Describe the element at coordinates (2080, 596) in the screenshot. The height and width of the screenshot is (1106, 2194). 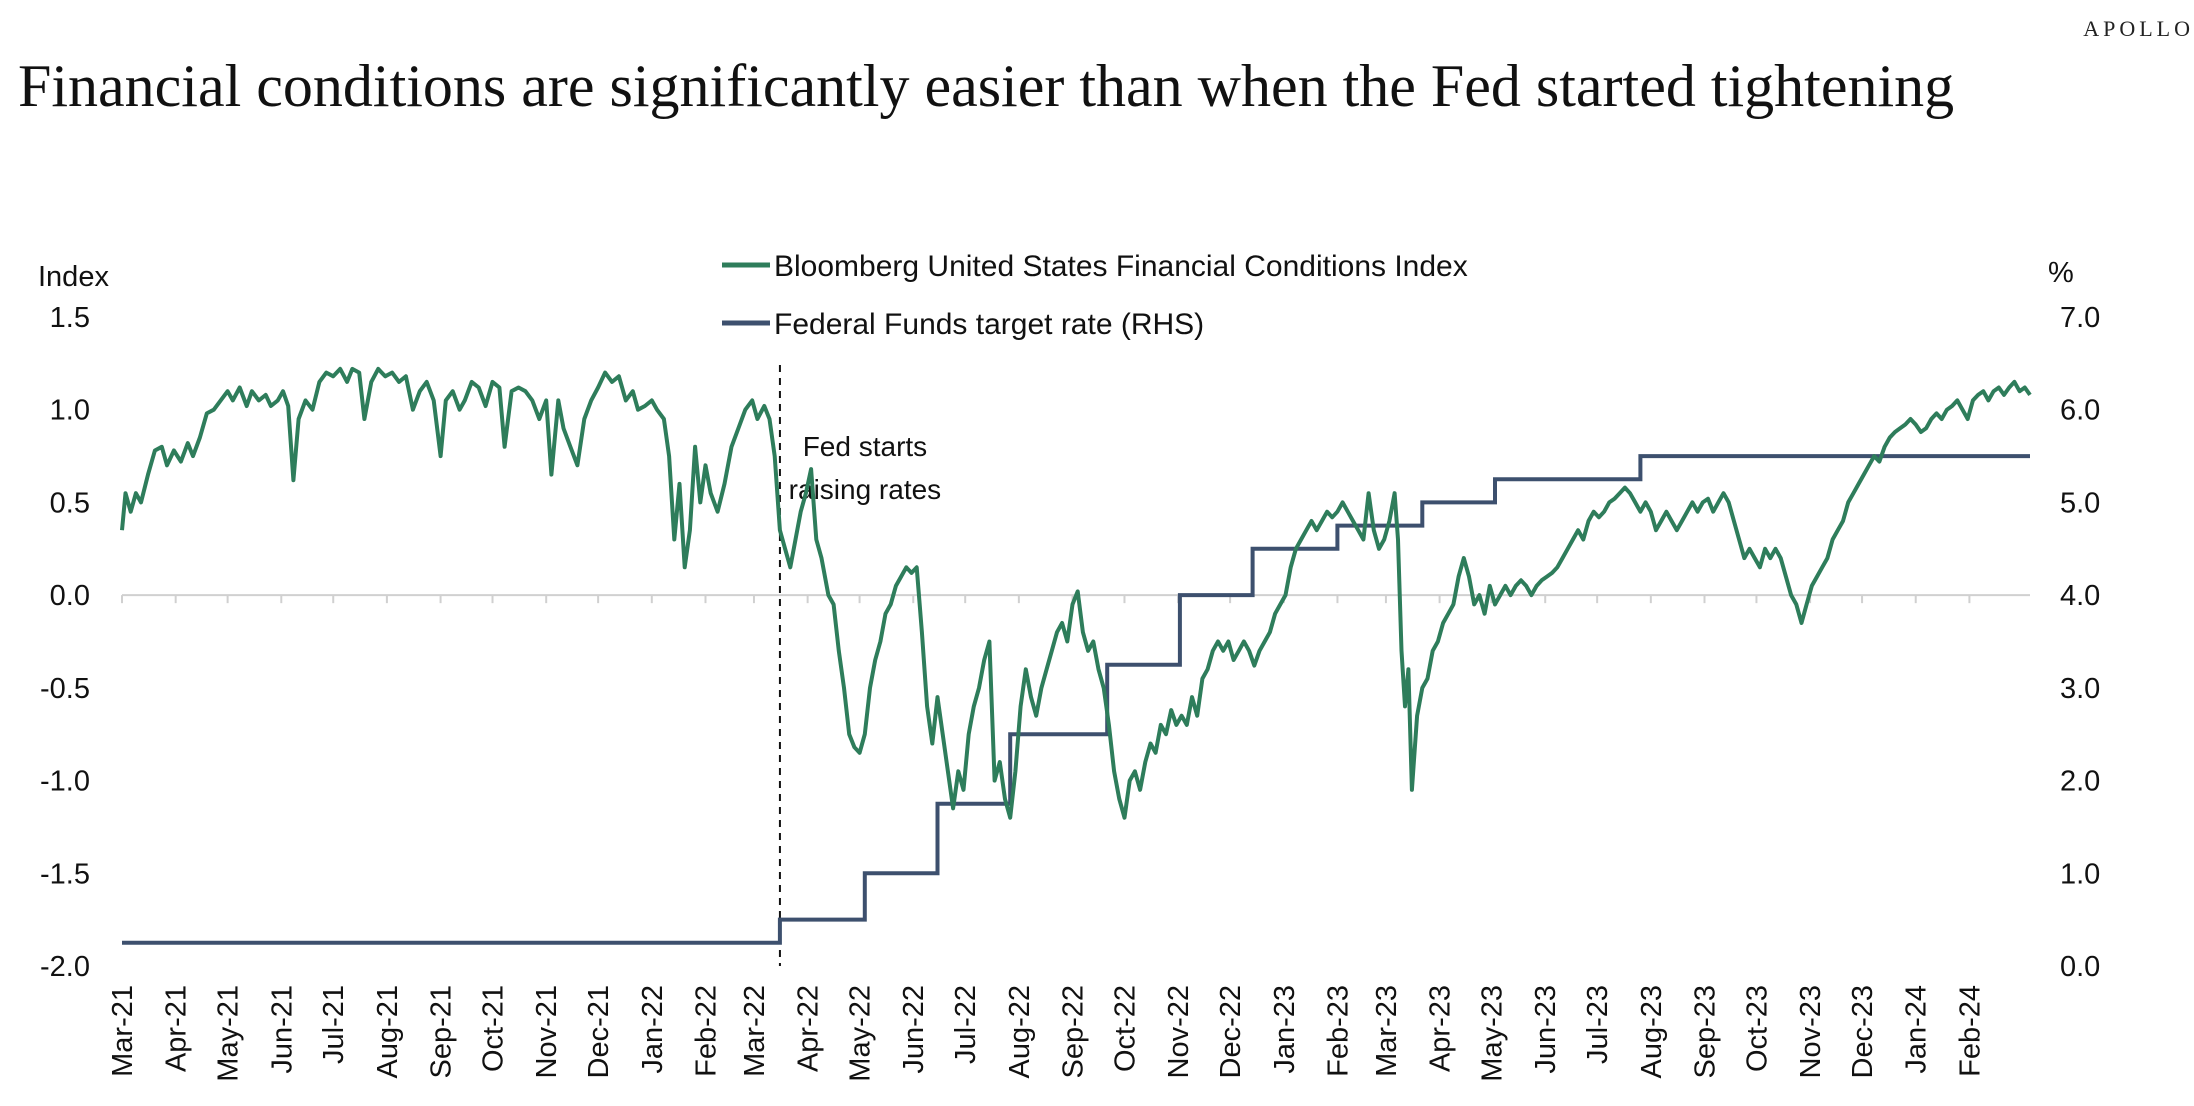
I see `right-tick-label: 4.0` at that location.